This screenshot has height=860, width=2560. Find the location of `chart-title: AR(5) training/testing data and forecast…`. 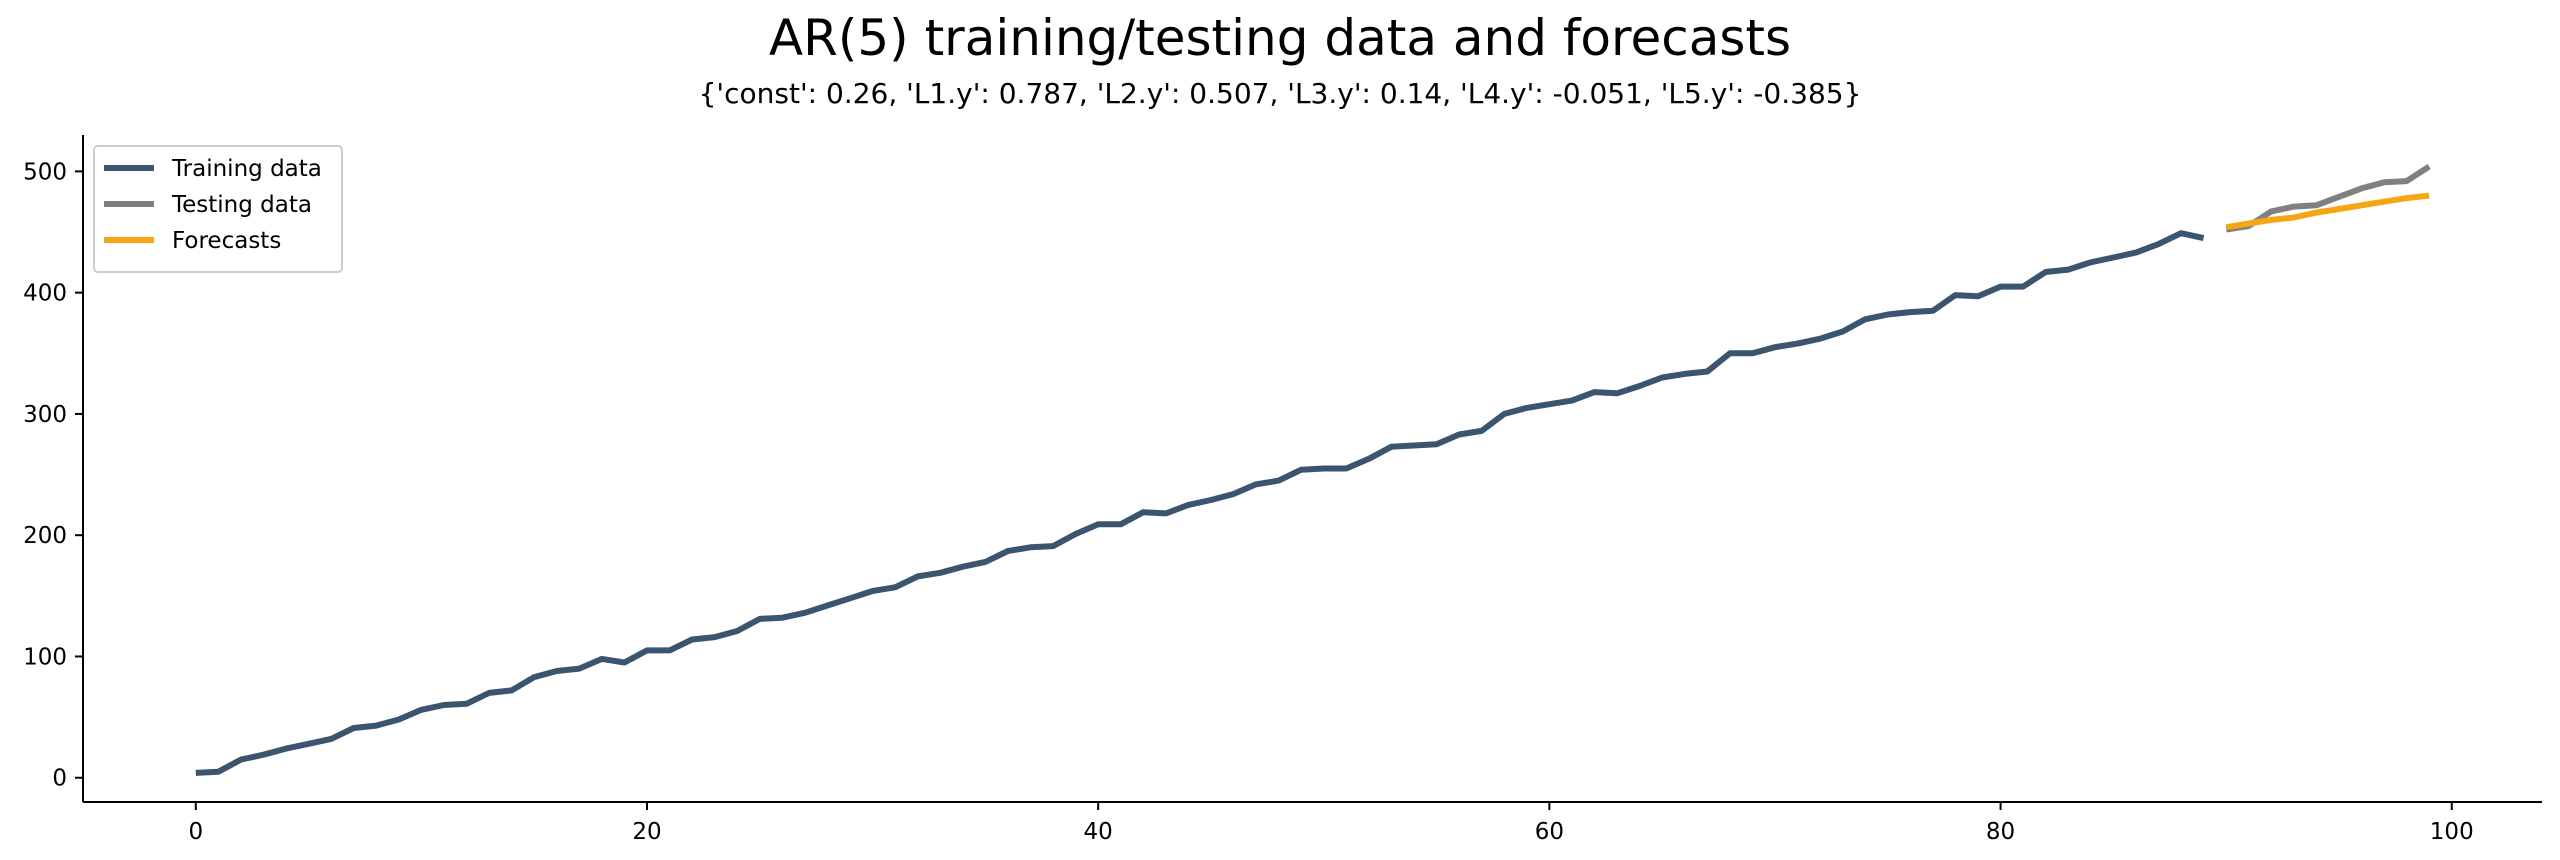

chart-title: AR(5) training/testing data and forecast… is located at coordinates (1280, 38).